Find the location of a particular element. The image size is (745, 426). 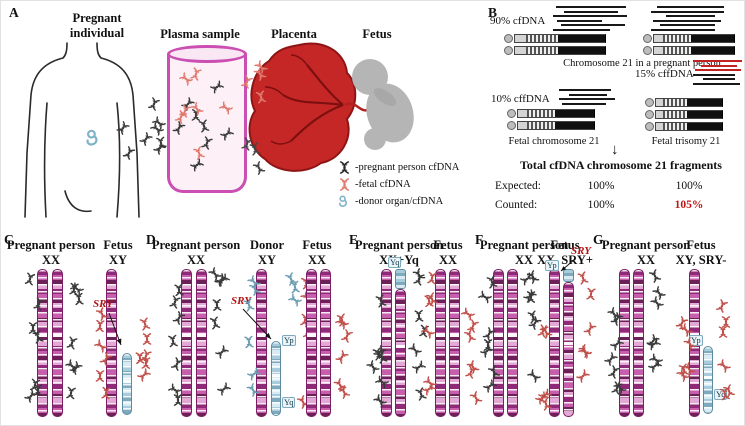

x-yq-derivative-chromosome is located at coordinates (400, 353).